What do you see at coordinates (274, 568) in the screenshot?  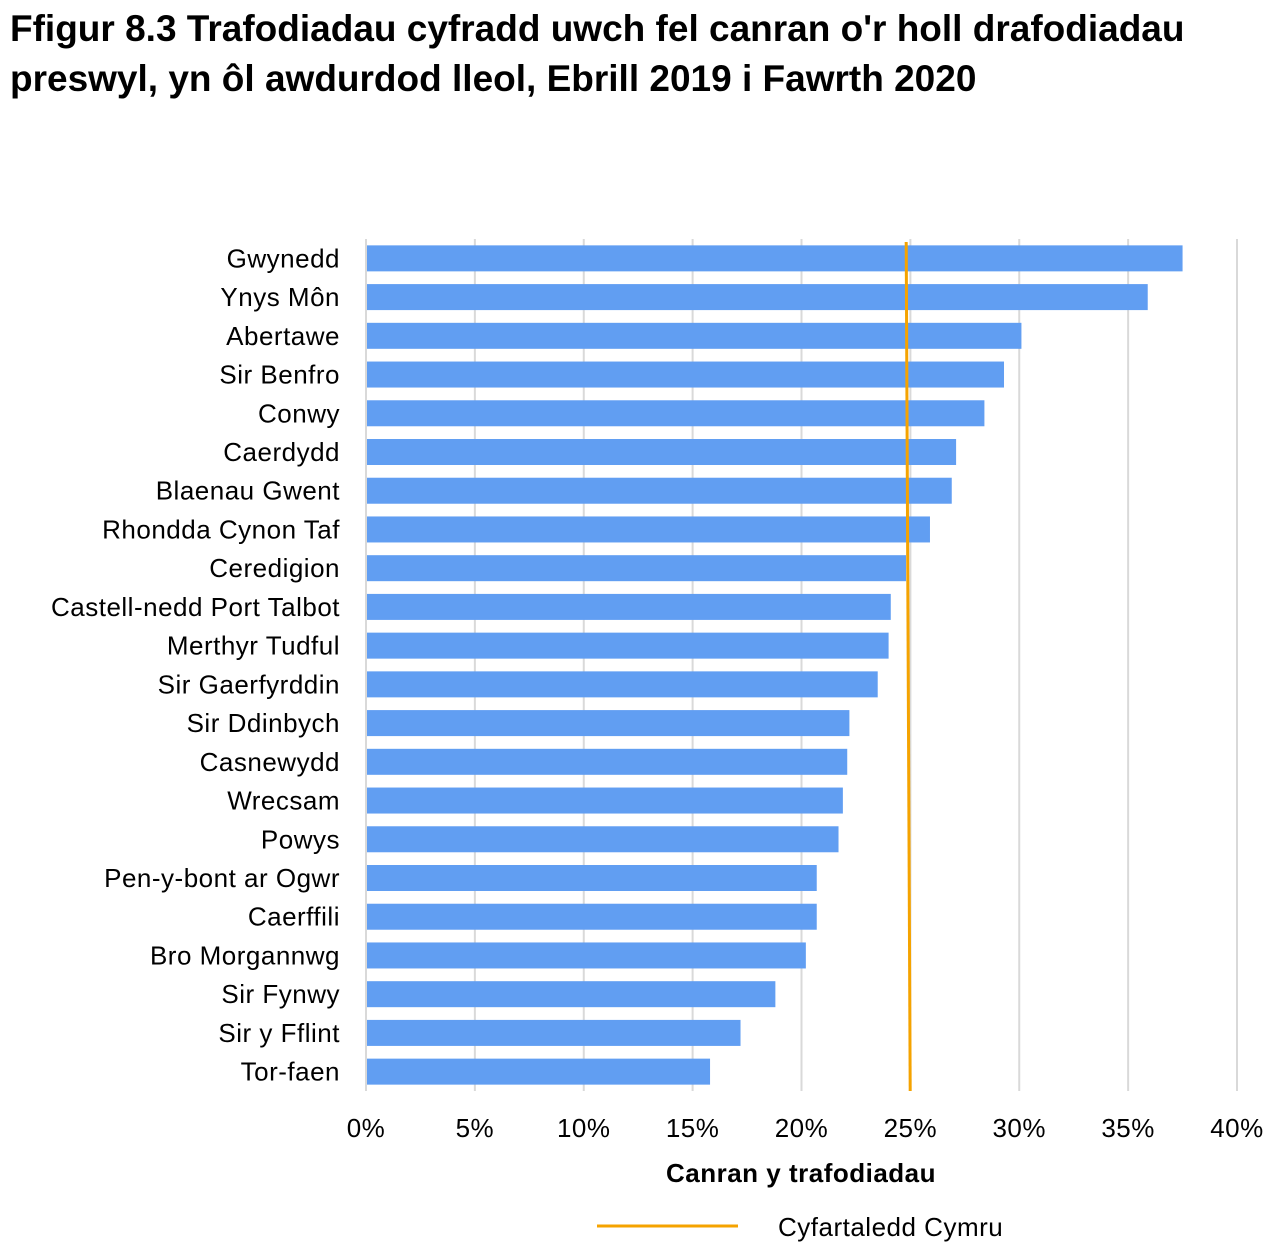 I see `category-label: Ceredigion` at bounding box center [274, 568].